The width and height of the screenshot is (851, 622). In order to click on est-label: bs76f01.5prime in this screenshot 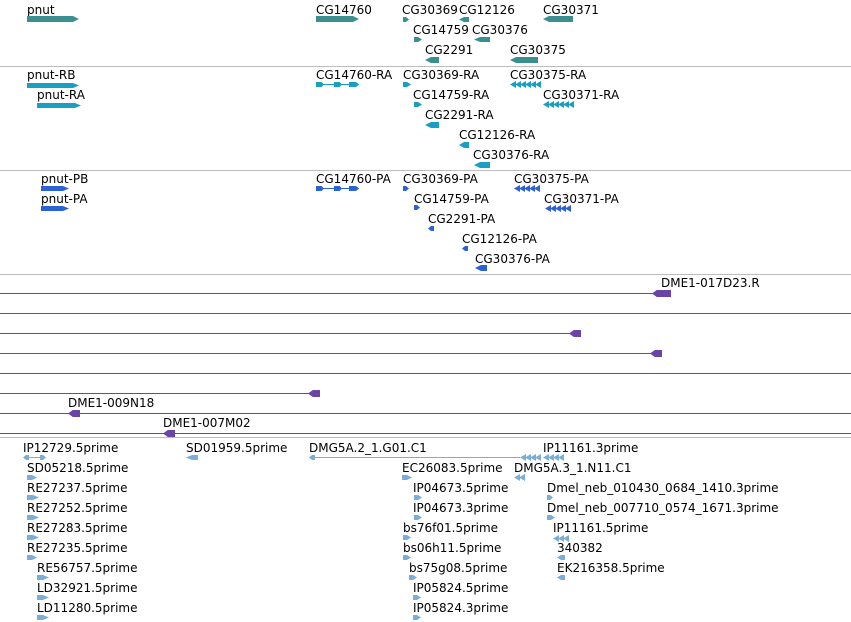, I will do `click(451, 528)`.